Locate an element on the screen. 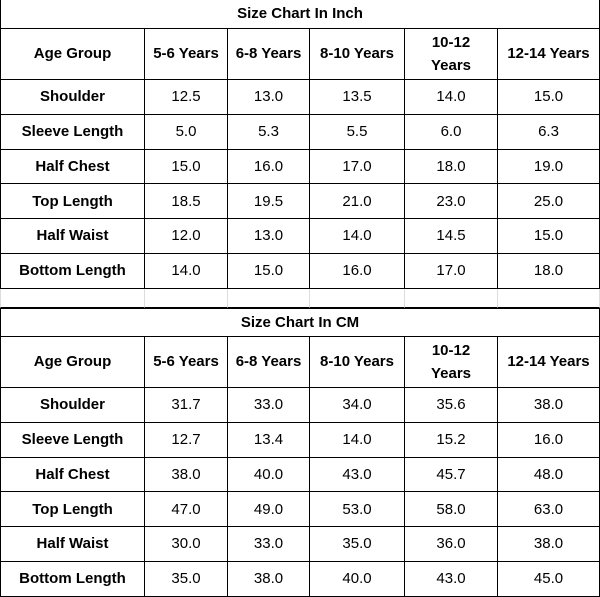  table-value: 18.5 is located at coordinates (186, 202).